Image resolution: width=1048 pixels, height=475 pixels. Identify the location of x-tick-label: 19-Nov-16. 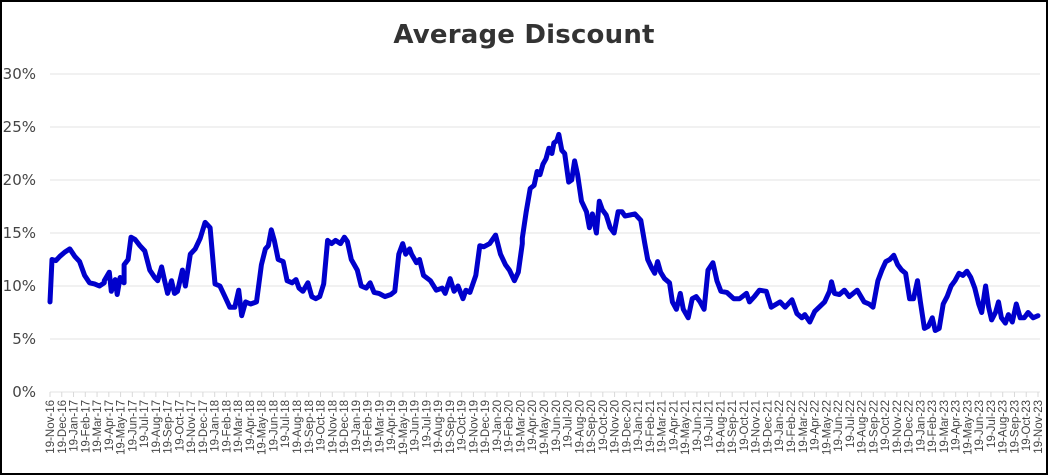
(51, 427).